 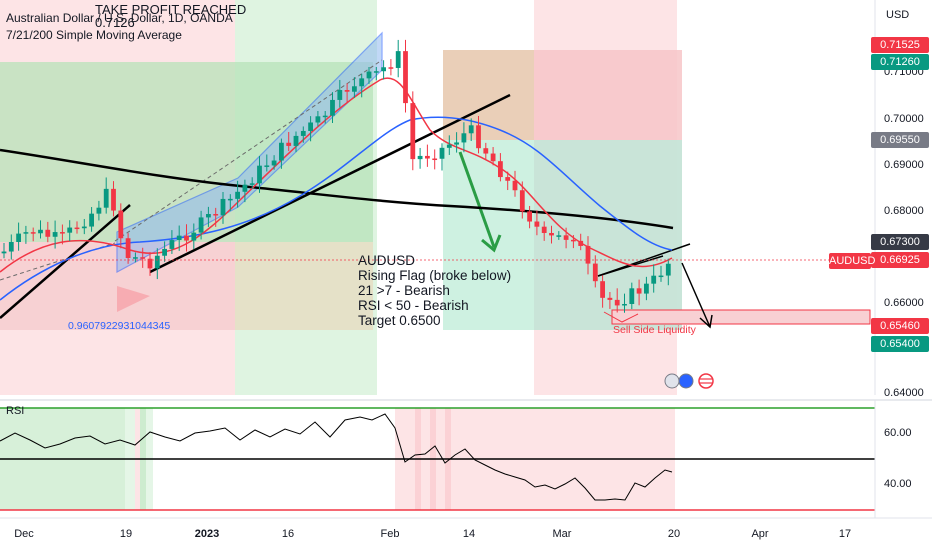 What do you see at coordinates (413, 305) in the screenshot?
I see `note-line-4: RSI < 50 - Bearish` at bounding box center [413, 305].